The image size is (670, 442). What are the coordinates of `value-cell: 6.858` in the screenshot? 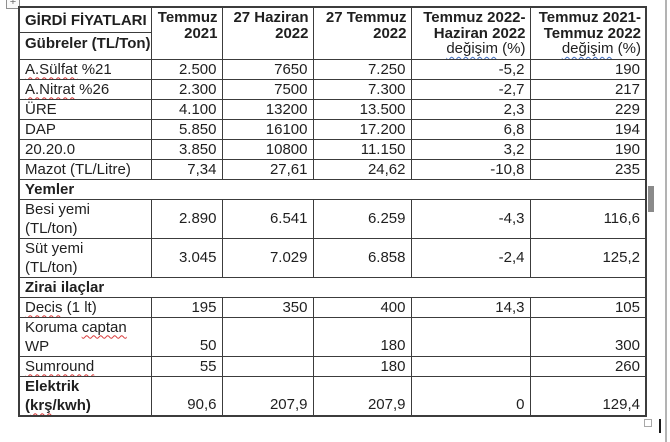 It's located at (362, 257).